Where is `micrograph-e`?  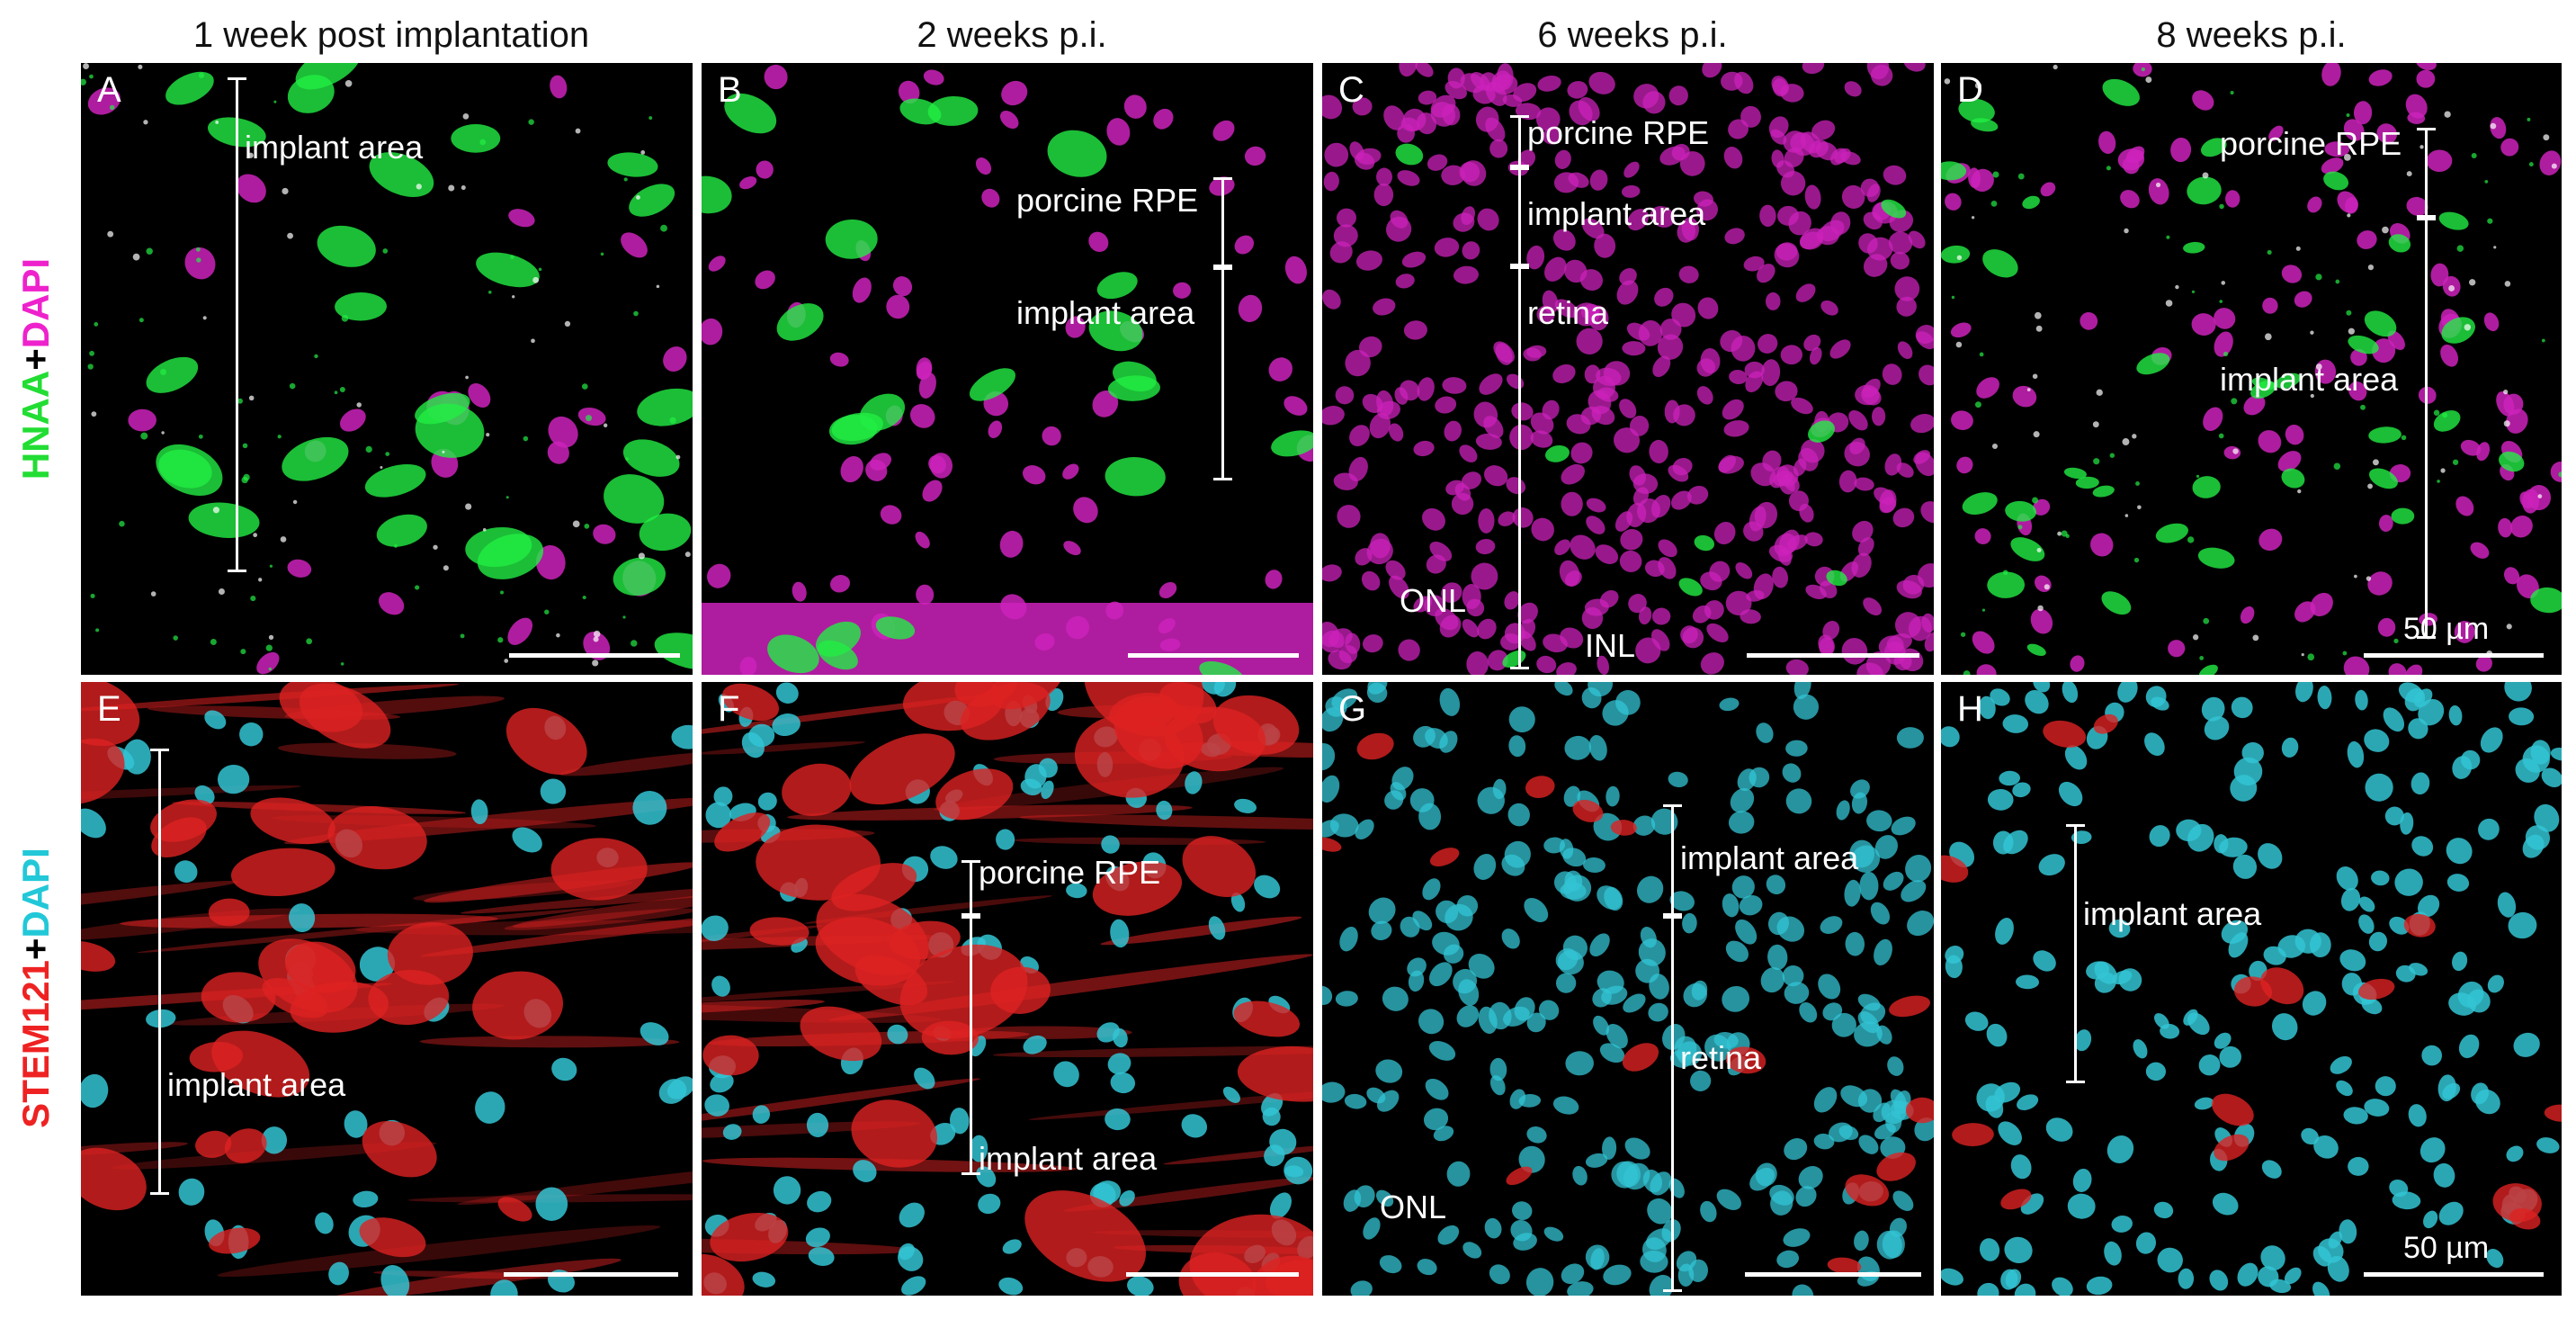
micrograph-e is located at coordinates (387, 989).